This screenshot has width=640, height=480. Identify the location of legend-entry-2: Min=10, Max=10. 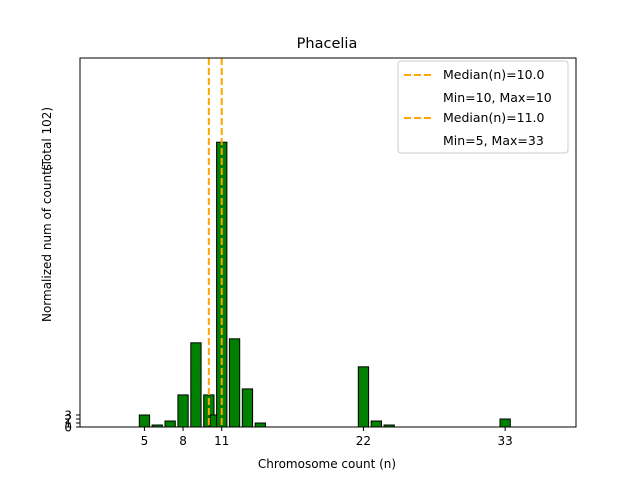
(497, 97).